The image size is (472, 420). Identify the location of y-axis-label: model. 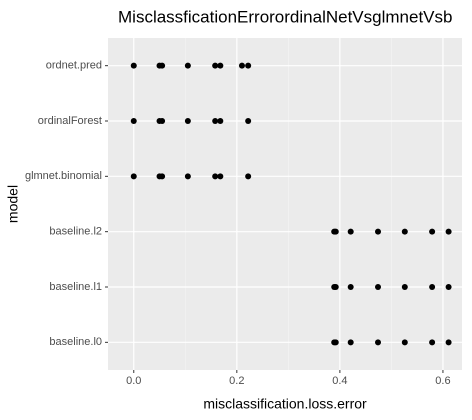
(13, 204).